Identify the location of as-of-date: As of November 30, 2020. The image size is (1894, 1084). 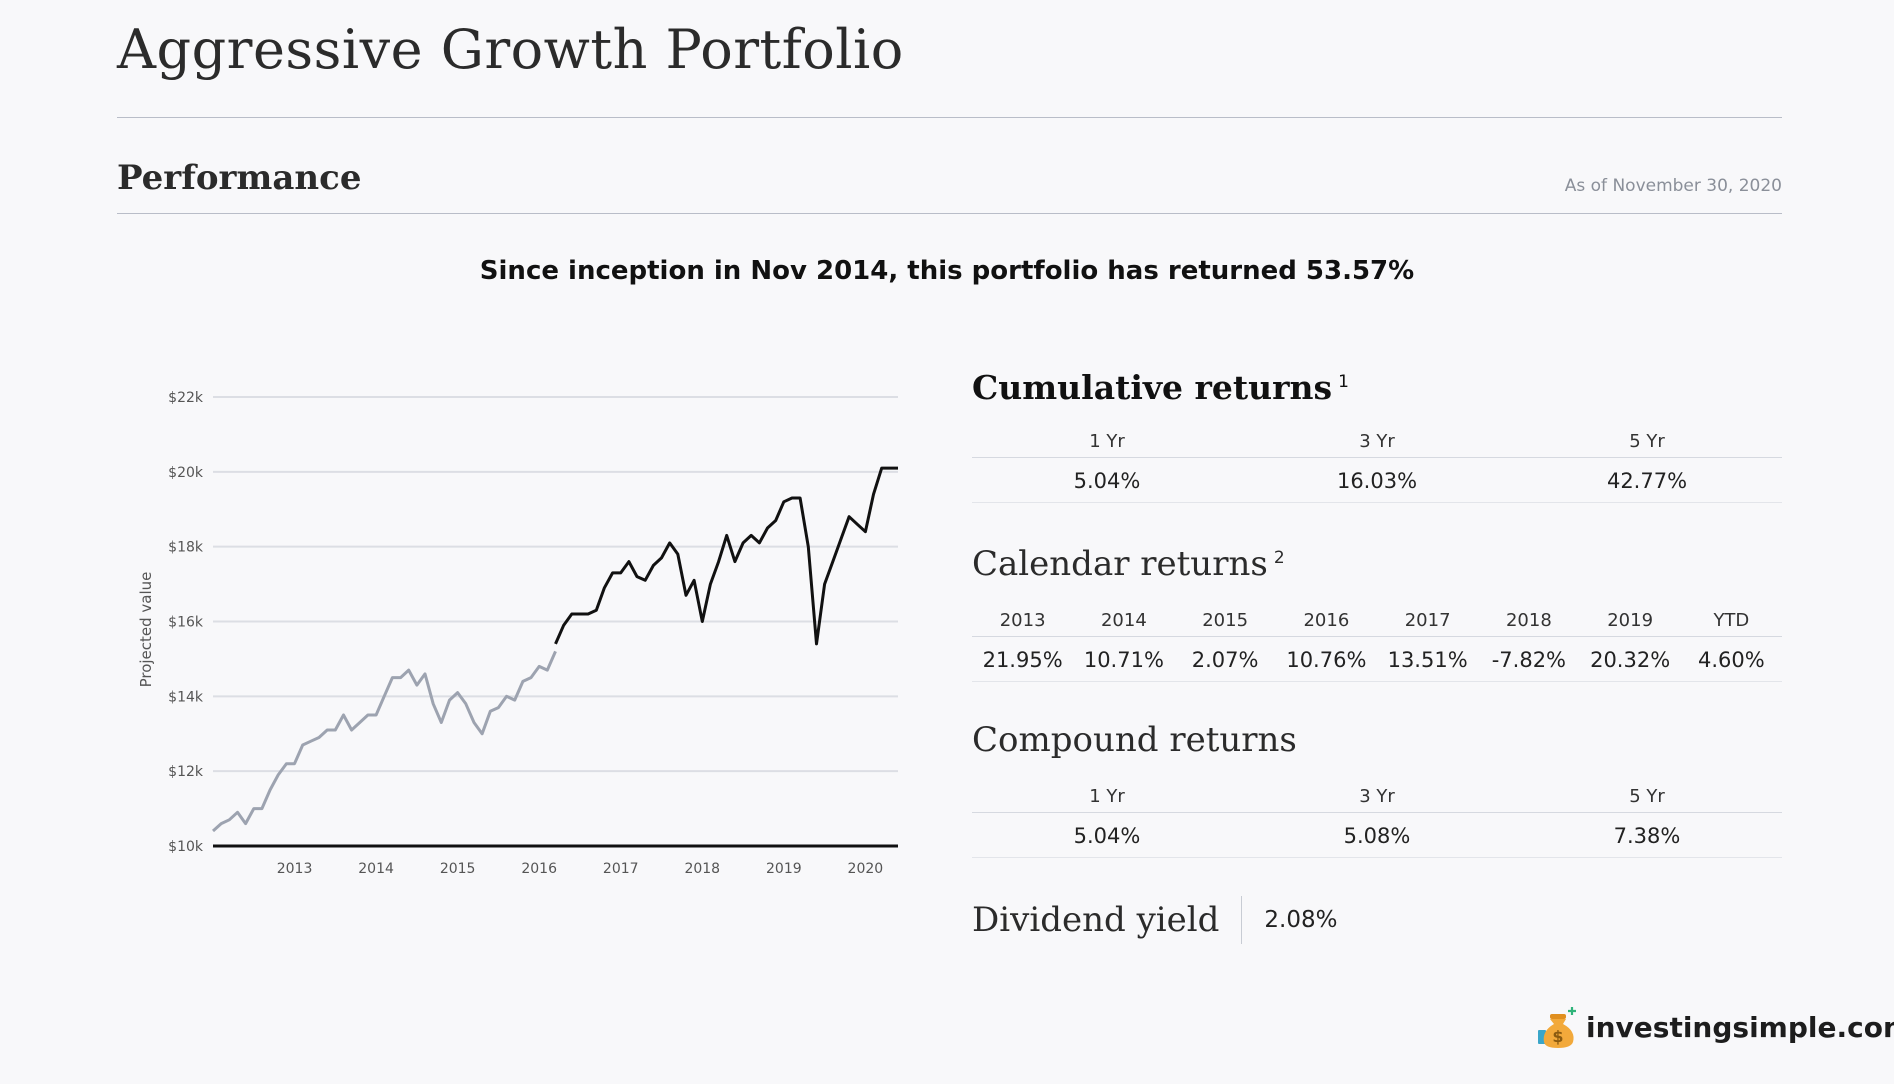
(1673, 186).